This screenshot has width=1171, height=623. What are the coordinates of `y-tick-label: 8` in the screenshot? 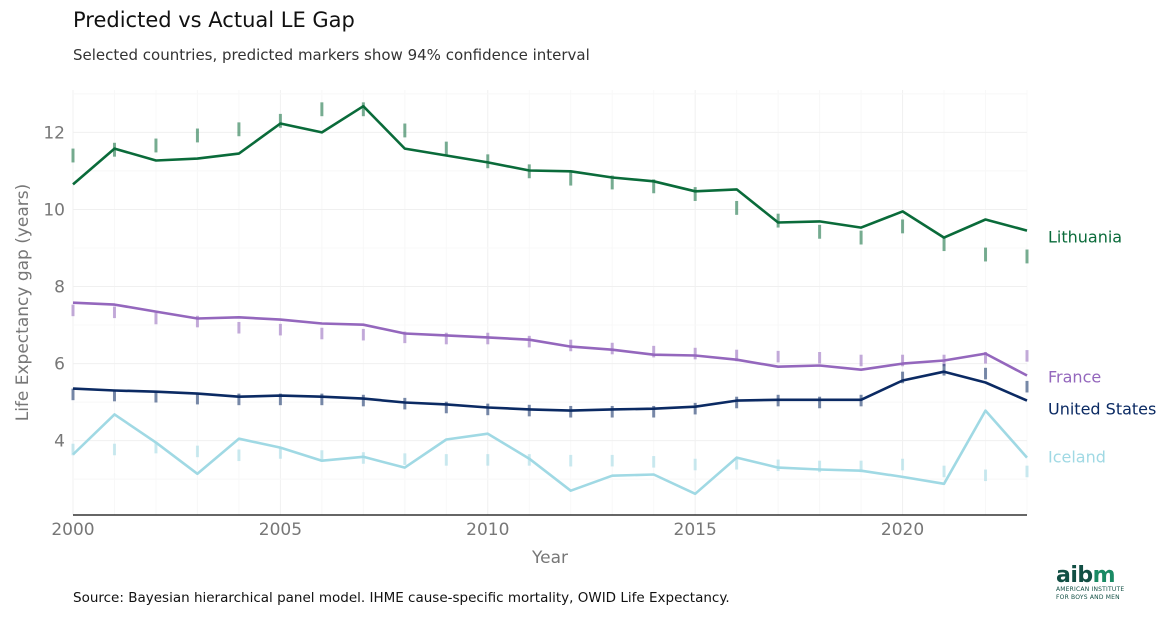 It's located at (59, 288).